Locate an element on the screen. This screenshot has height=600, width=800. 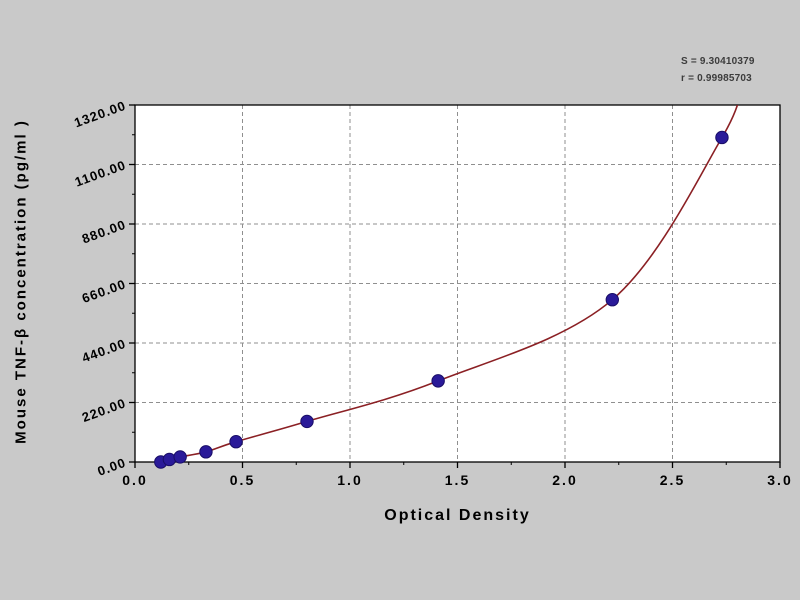
fit-correlation-value: r = 0.99985703 is located at coordinates (716, 78).